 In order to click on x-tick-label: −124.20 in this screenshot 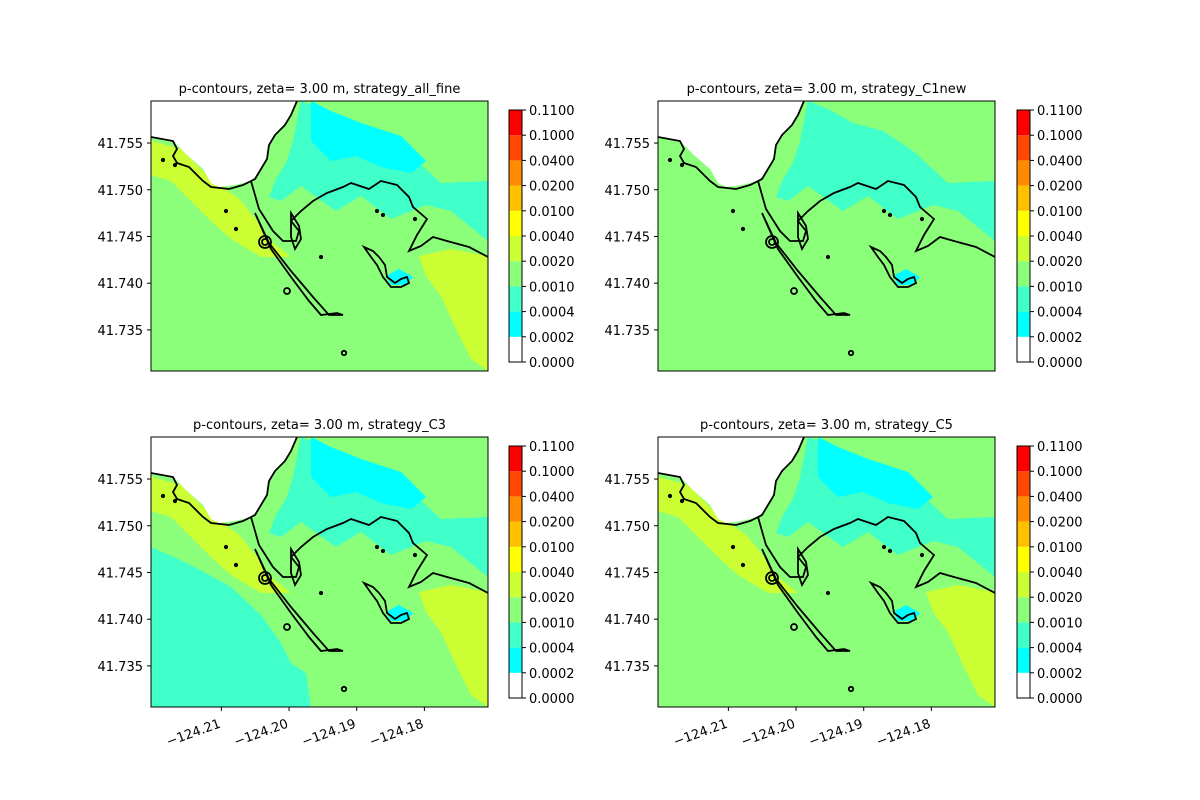, I will do `click(261, 733)`.